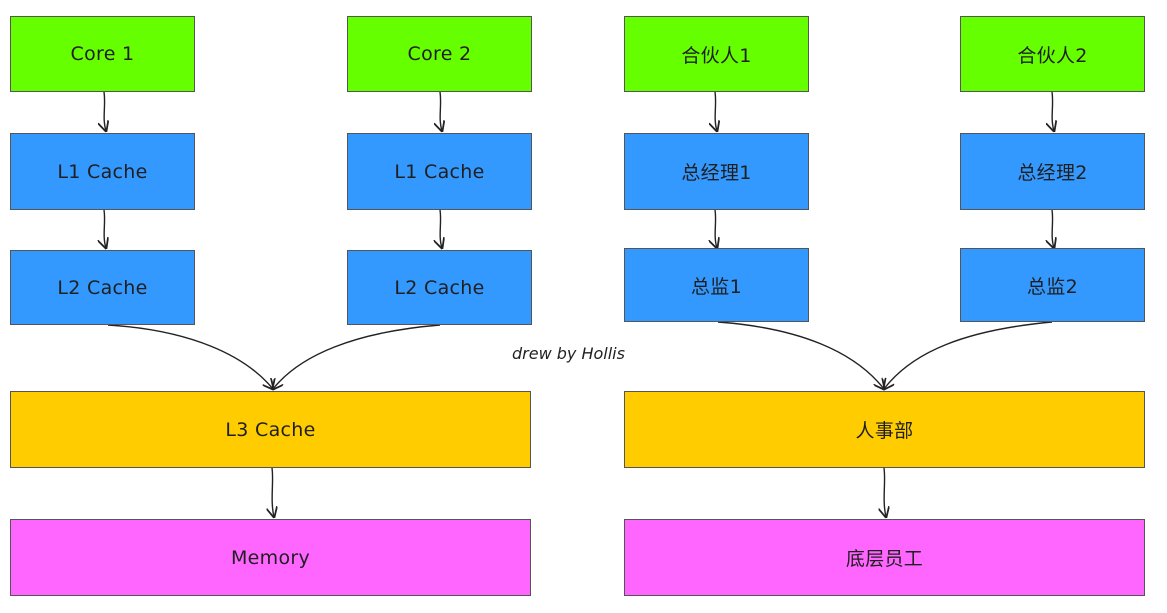 The width and height of the screenshot is (1167, 613). Describe the element at coordinates (441, 111) in the screenshot. I see `arrow-core2-l1` at that location.